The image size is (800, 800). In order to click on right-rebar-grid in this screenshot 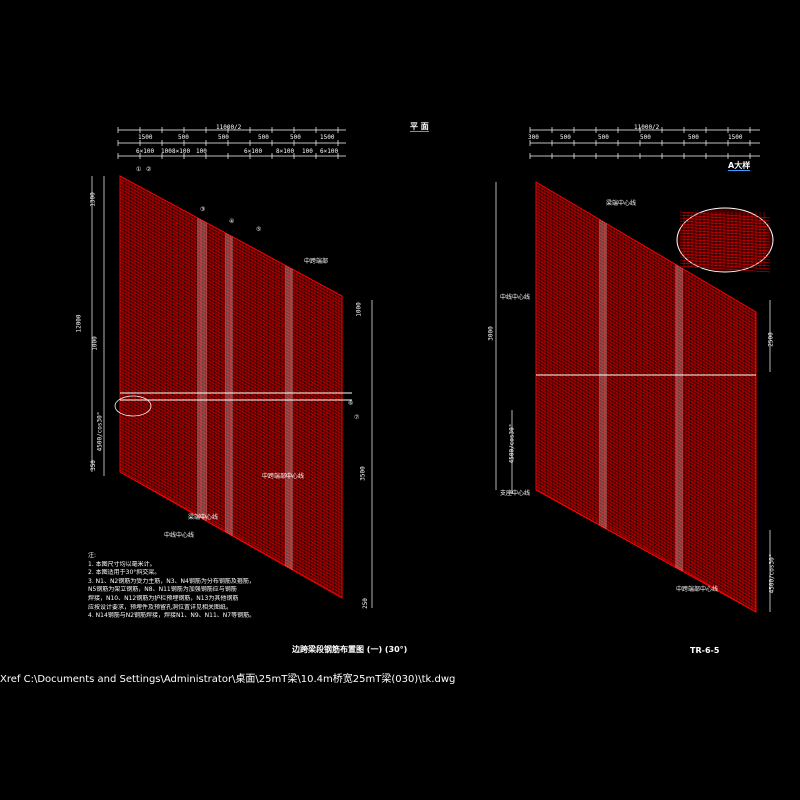, I will do `click(646, 397)`.